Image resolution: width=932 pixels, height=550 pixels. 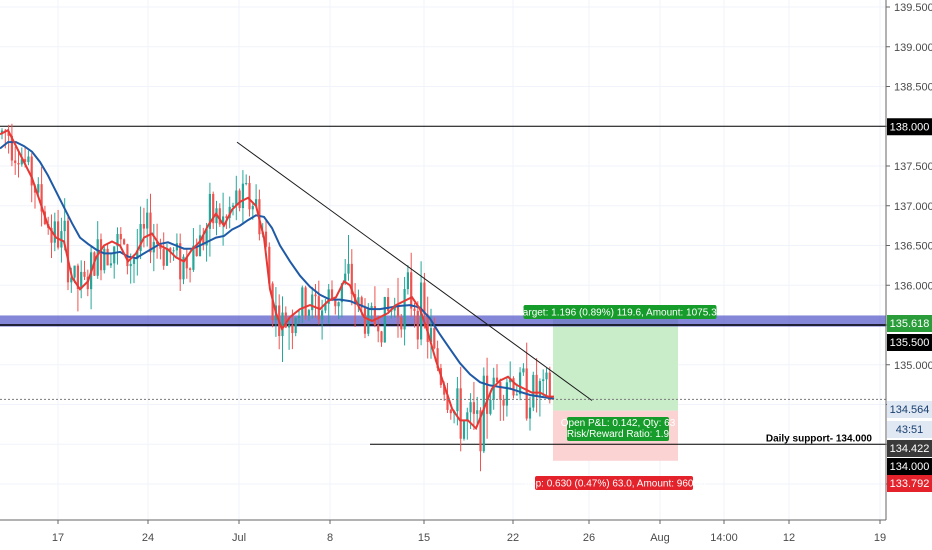 What do you see at coordinates (469, 532) in the screenshot?
I see `x-axis: 17 24 Jul 8 15 22 26 Aug 14:00 12 19` at bounding box center [469, 532].